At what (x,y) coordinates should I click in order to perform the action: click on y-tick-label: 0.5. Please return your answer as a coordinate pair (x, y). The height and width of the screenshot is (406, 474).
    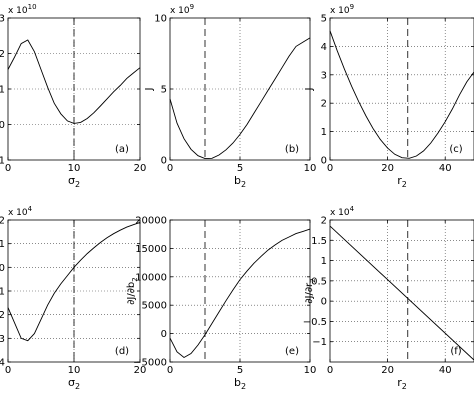
    Looking at the image, I should click on (319, 281).